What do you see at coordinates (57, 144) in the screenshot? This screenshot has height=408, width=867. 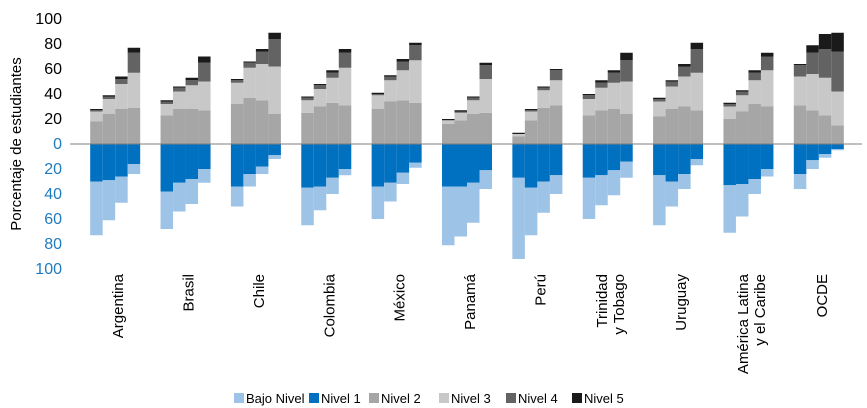 I see `y-tick-label: 0` at bounding box center [57, 144].